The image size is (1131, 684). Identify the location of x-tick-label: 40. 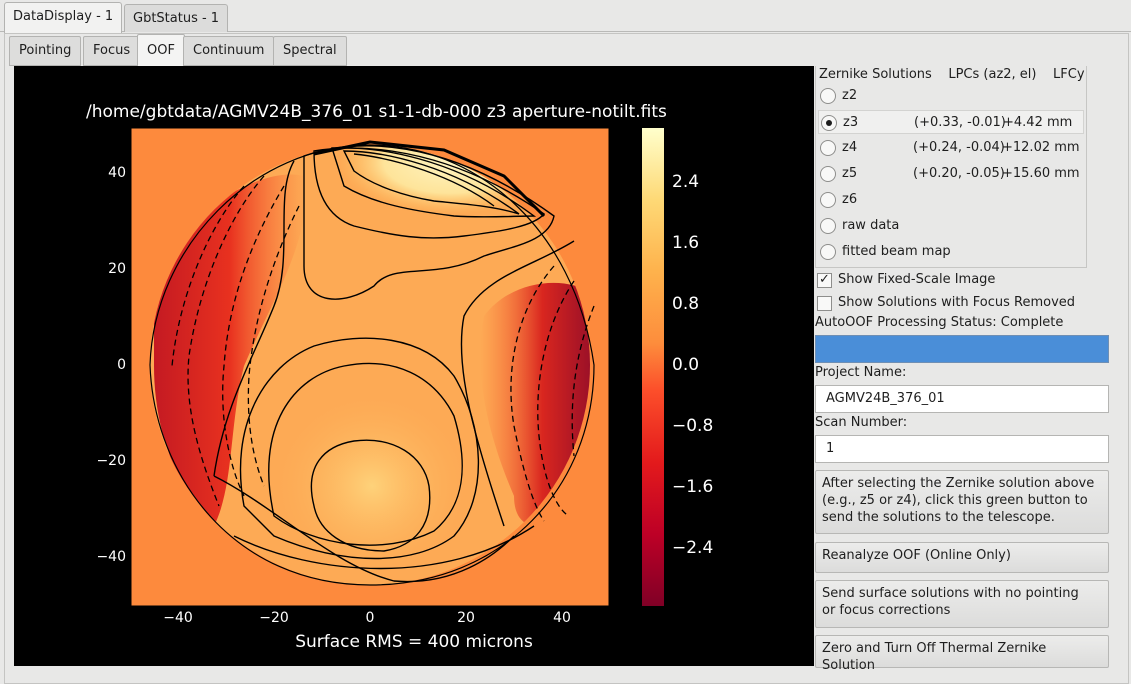
(562, 618).